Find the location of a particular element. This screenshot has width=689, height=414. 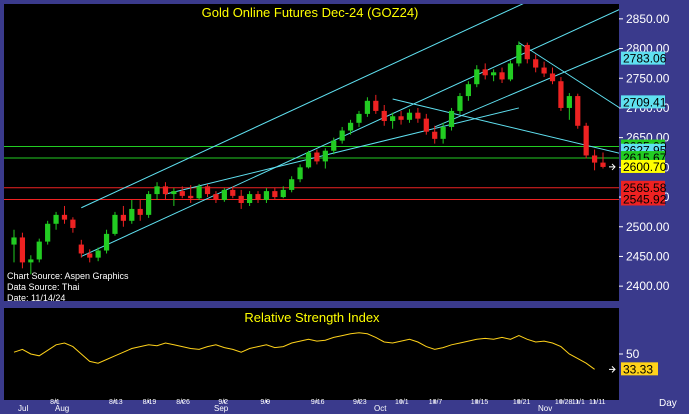

x-tick-label: 10/28 is located at coordinates (564, 402).